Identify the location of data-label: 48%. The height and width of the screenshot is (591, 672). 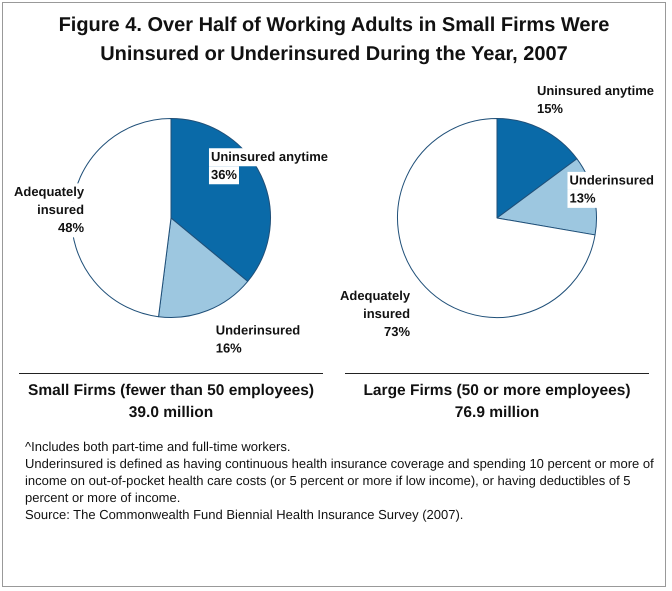
(71, 227).